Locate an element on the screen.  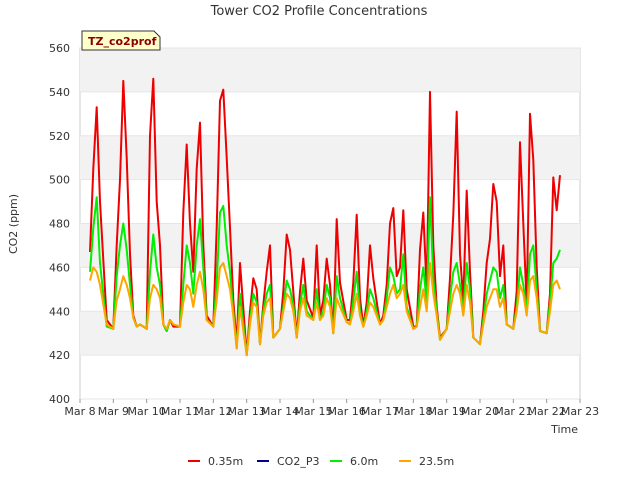
x-tick-label: Mar 13 is located at coordinates (247, 411).